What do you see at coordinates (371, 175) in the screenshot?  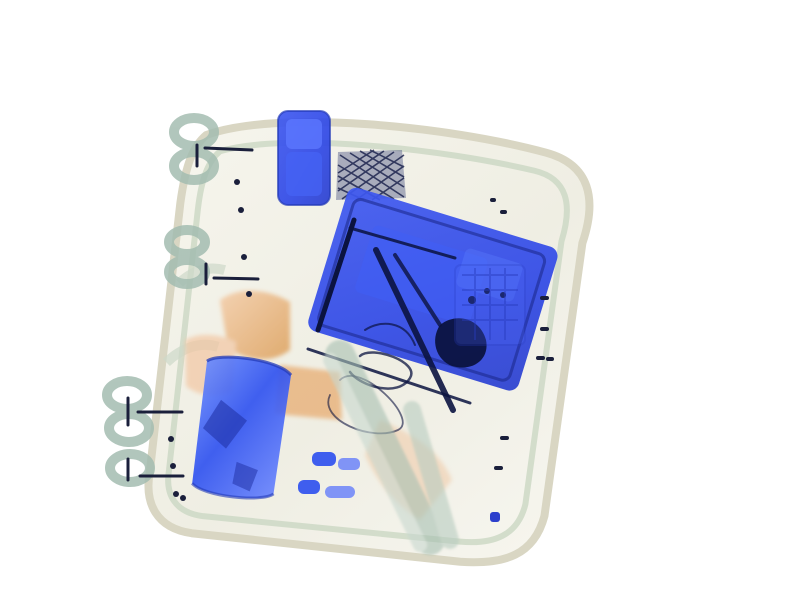 I see `mesh-item` at bounding box center [371, 175].